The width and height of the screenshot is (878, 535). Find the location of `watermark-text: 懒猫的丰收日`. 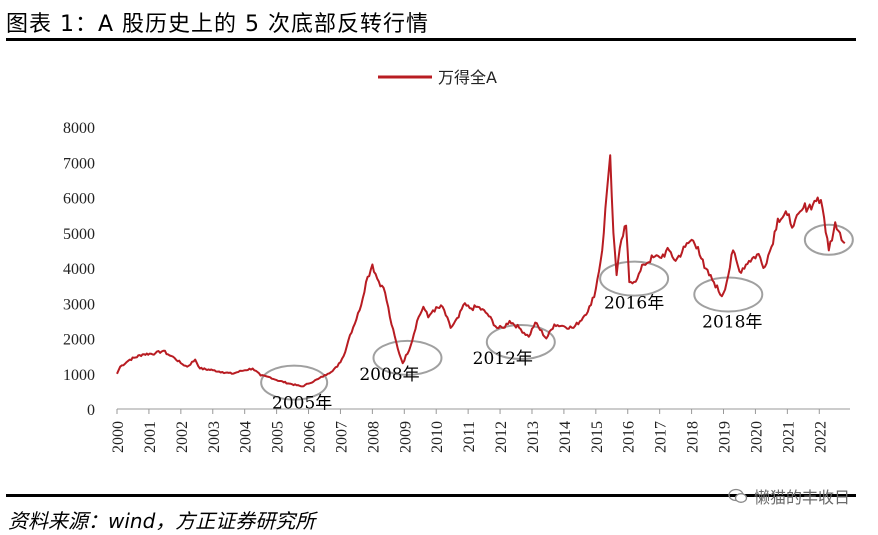

watermark-text: 懒猫的丰收日 is located at coordinates (801, 497).